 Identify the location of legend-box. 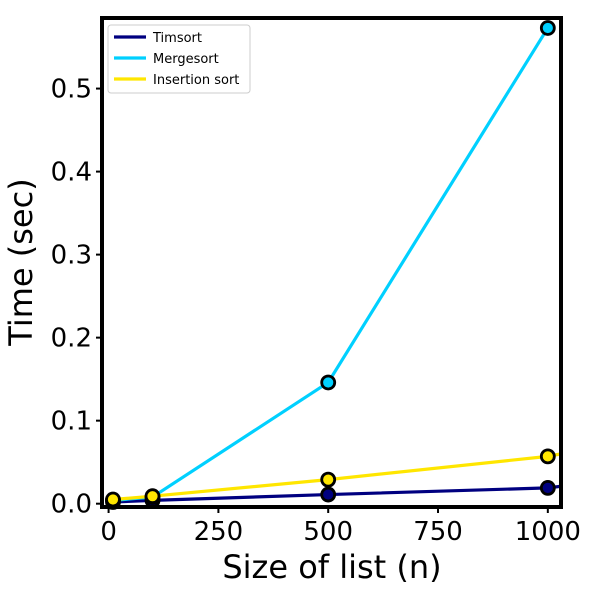
(179, 59).